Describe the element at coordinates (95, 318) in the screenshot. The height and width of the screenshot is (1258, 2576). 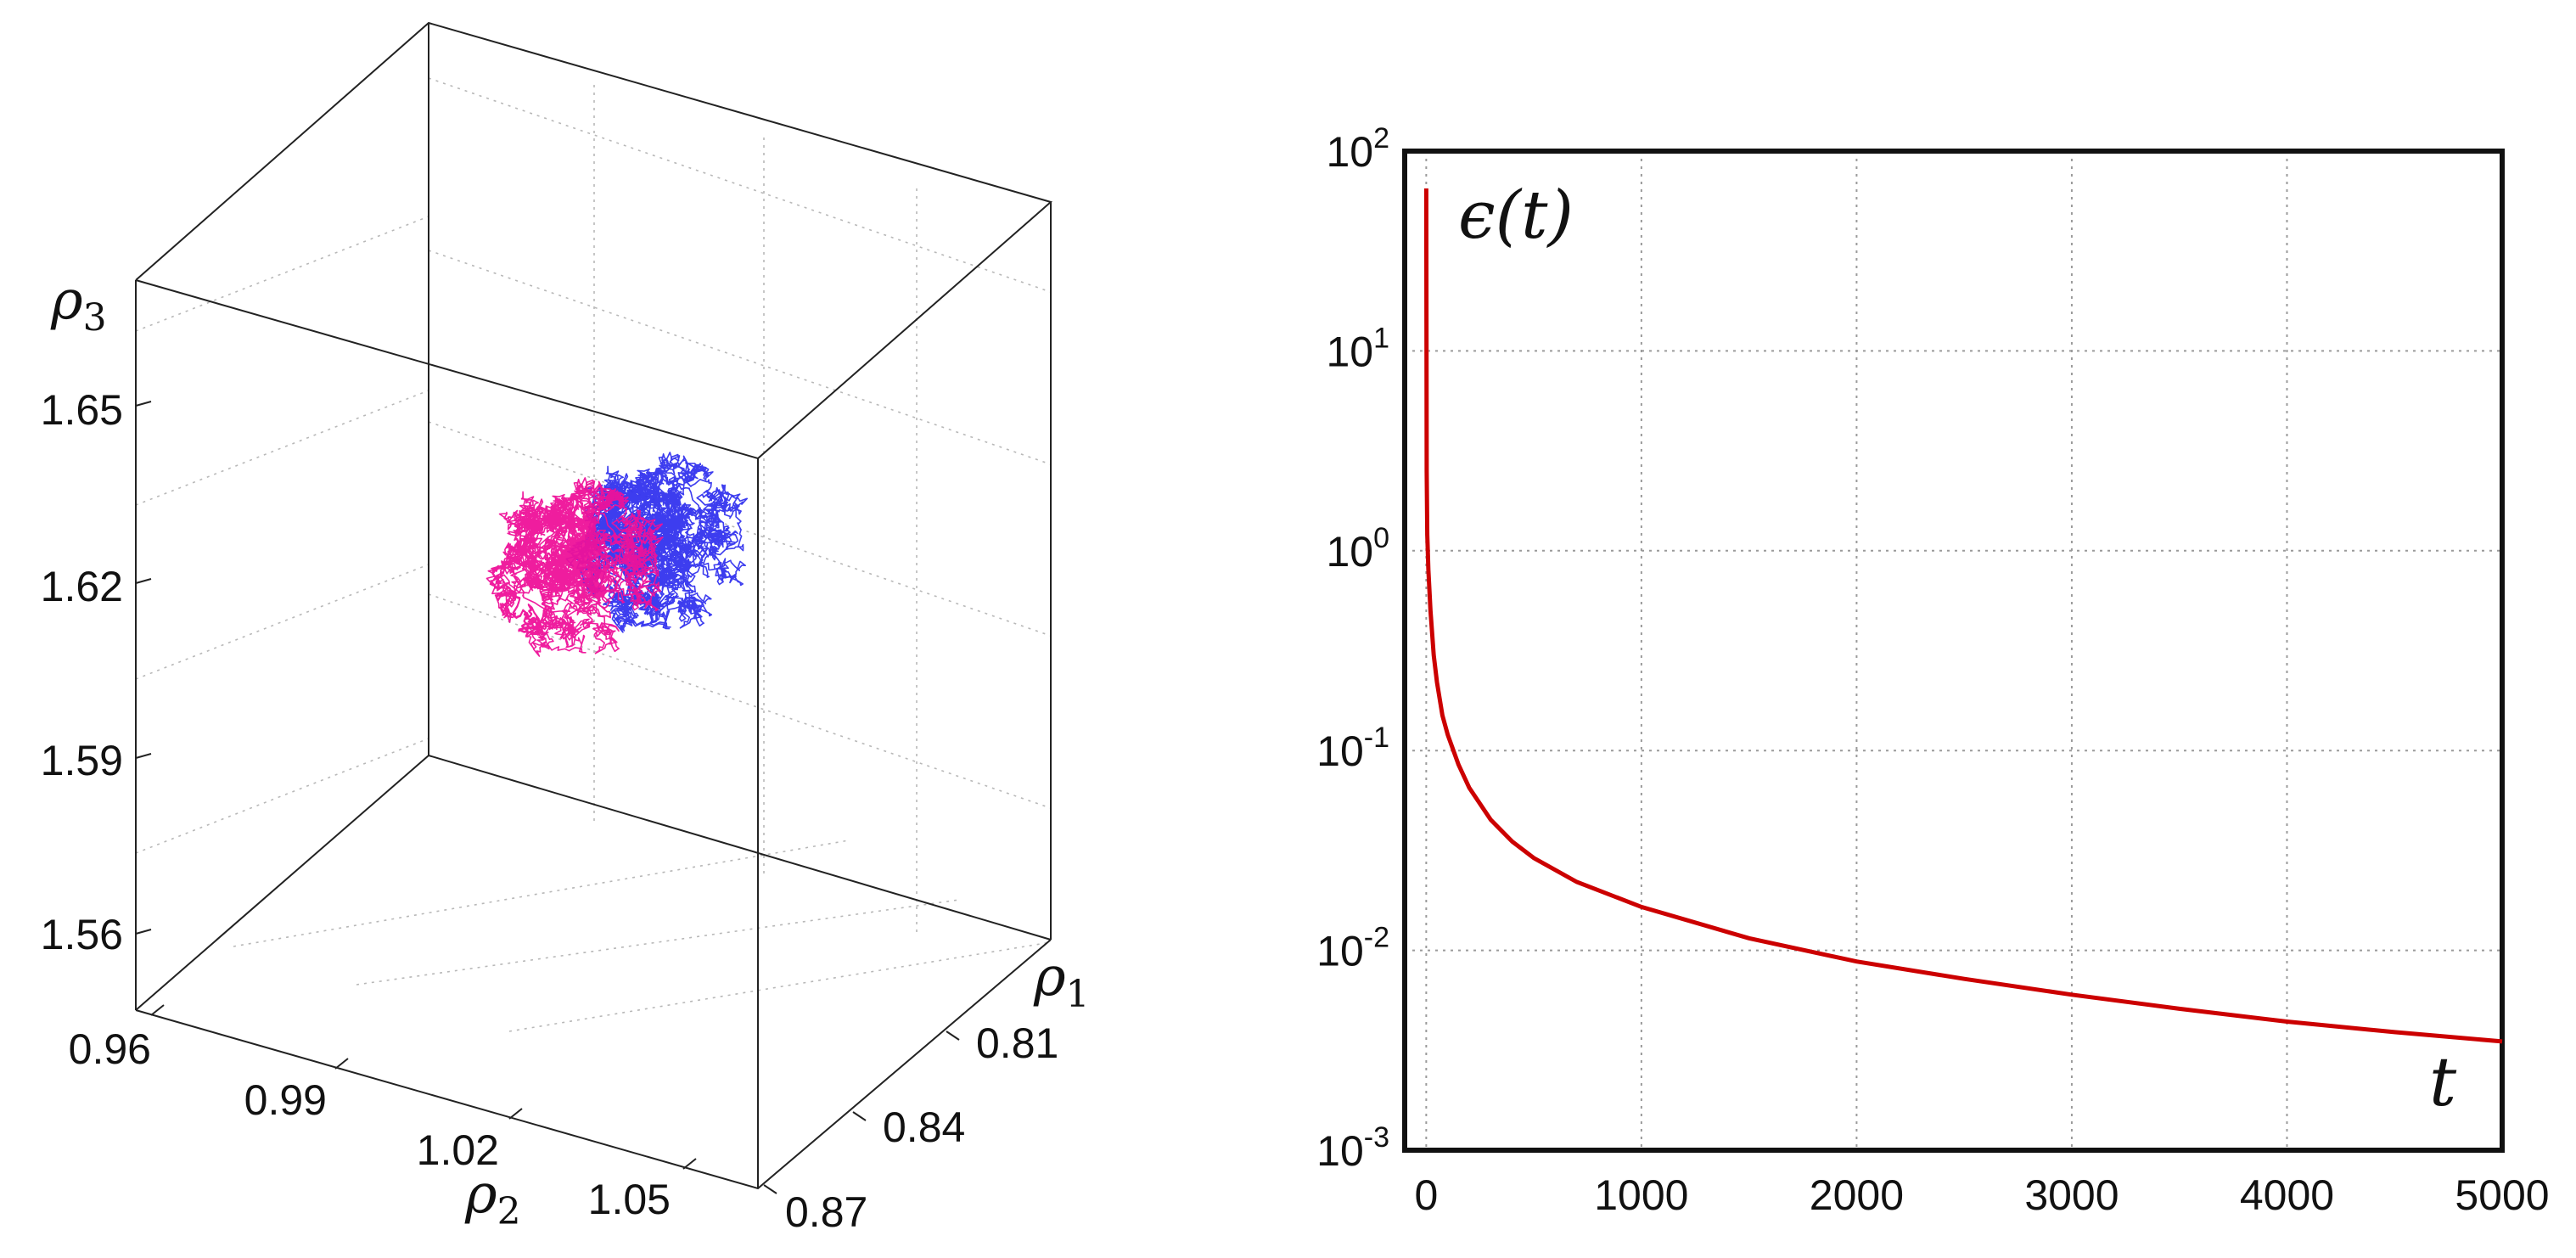
I see `z-axis-label-subscript: 3` at that location.